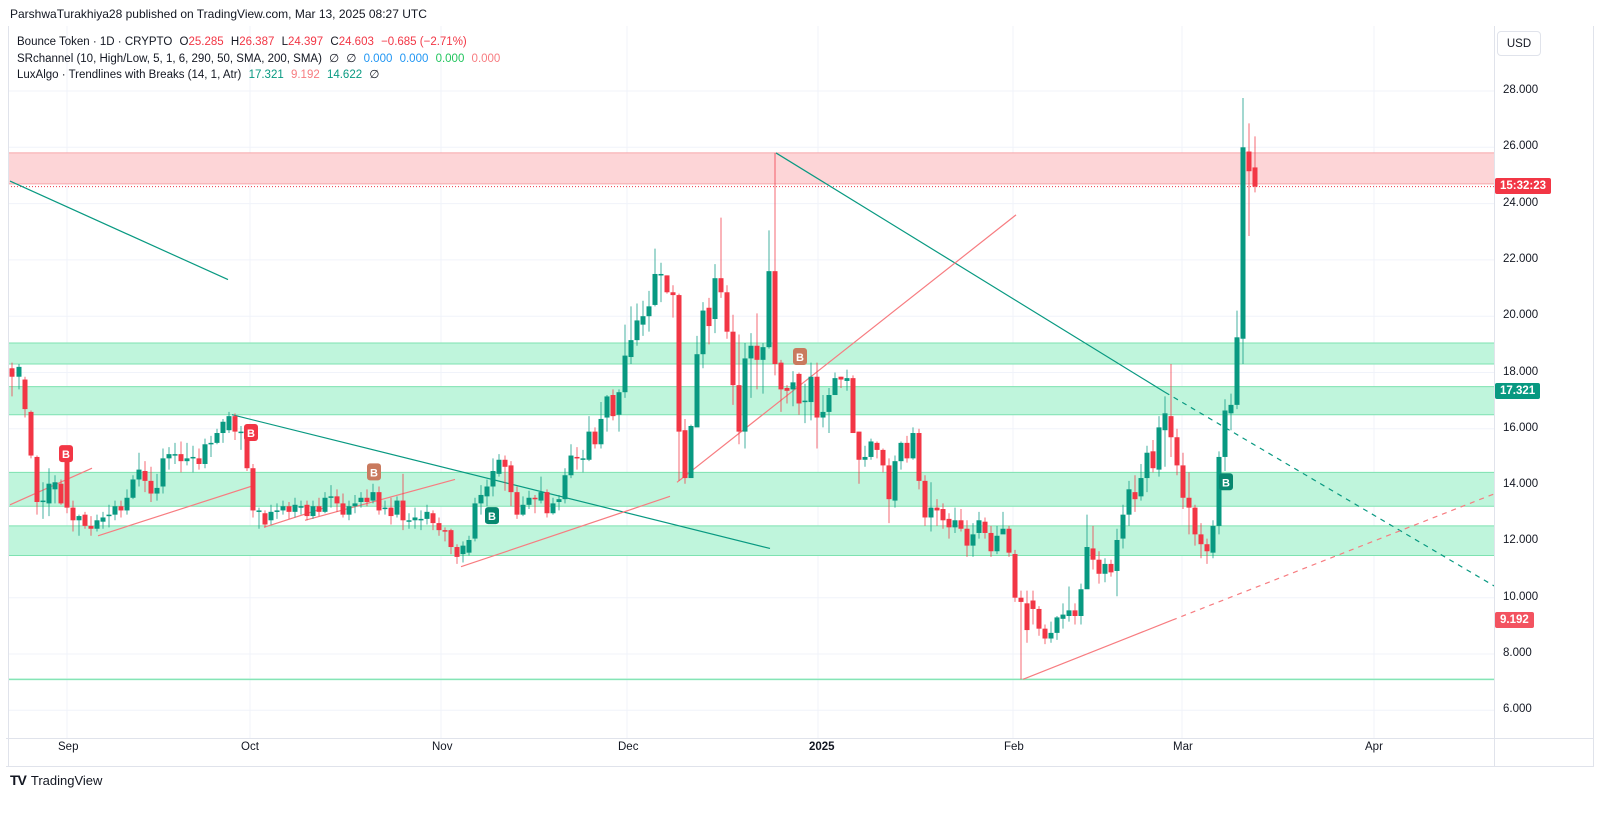 This screenshot has height=814, width=1600. I want to click on ohlc-low-label: L, so click(284, 42).